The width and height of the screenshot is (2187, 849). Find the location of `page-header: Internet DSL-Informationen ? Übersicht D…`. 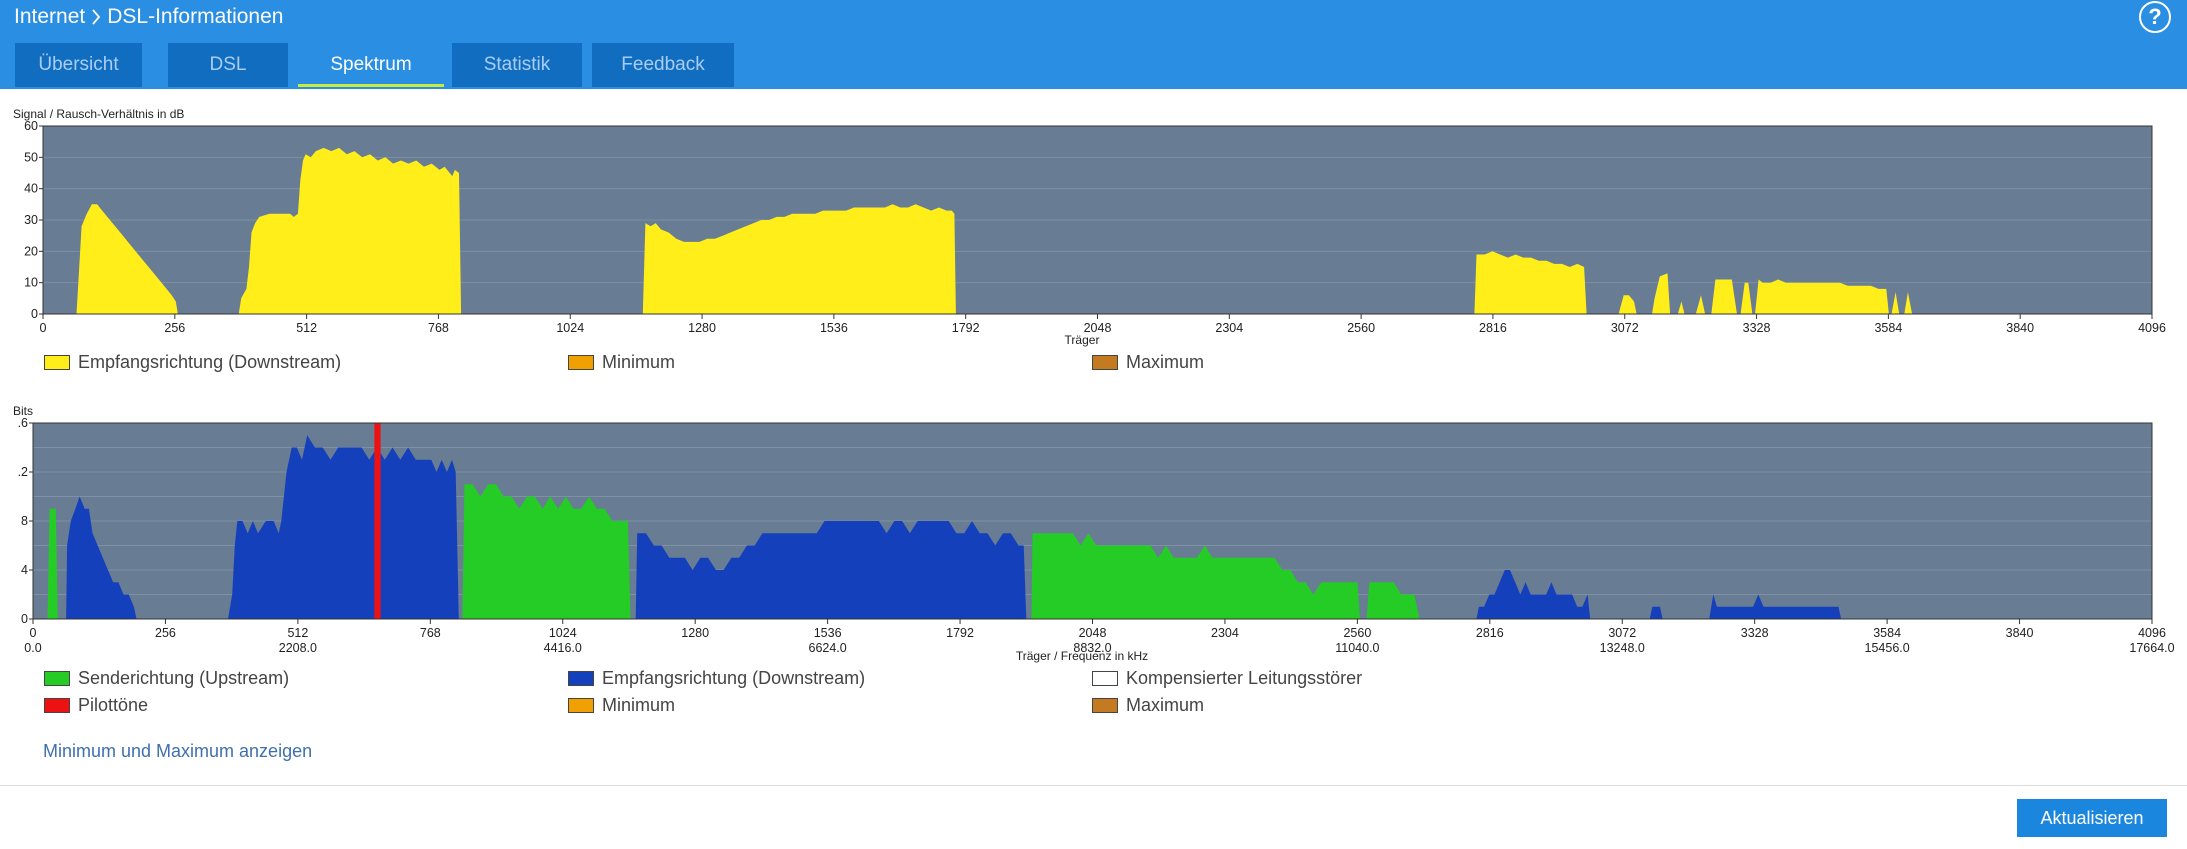

page-header: Internet DSL-Informationen ? Übersicht D… is located at coordinates (1093, 44).